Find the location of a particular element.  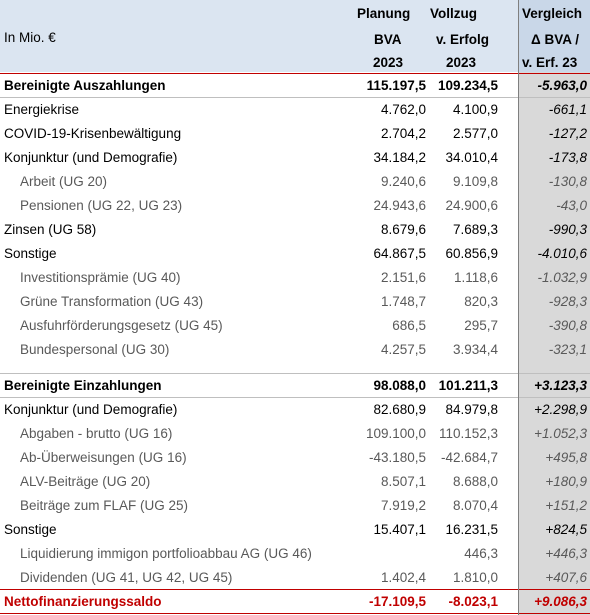

vollzug-value: 295,7 is located at coordinates (481, 325).